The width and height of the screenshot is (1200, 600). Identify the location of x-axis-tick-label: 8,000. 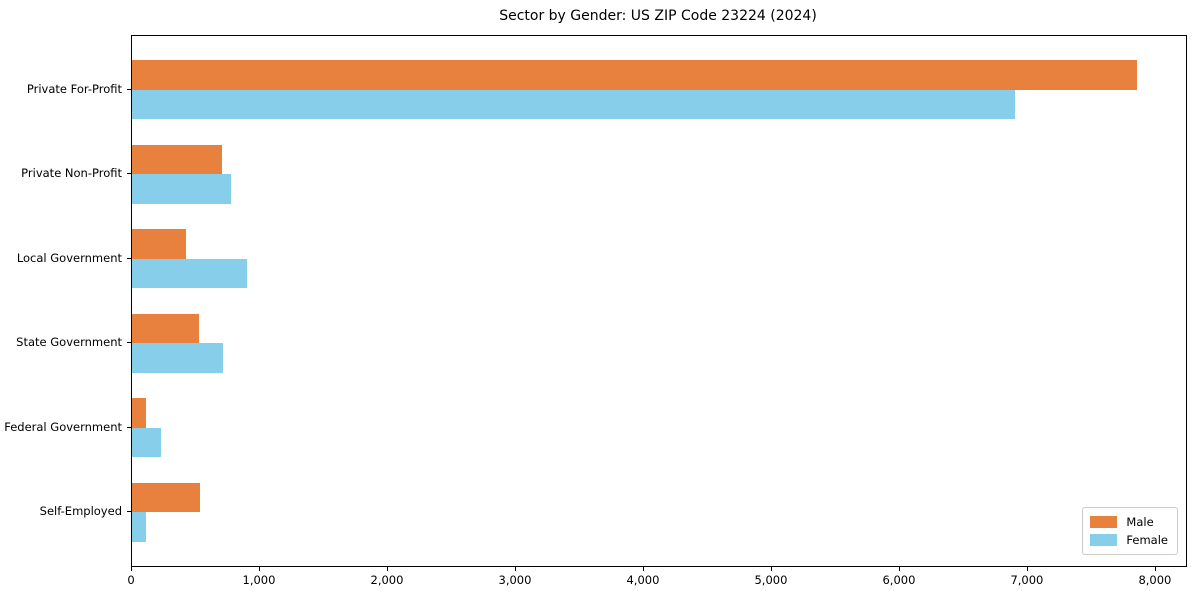
(1155, 580).